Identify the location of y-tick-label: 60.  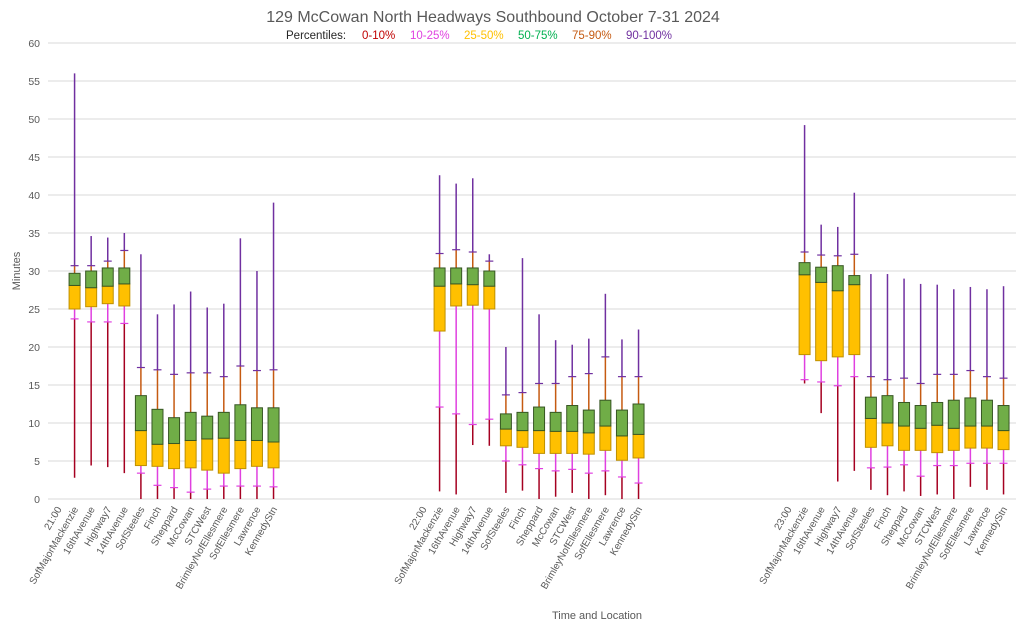
(34, 44).